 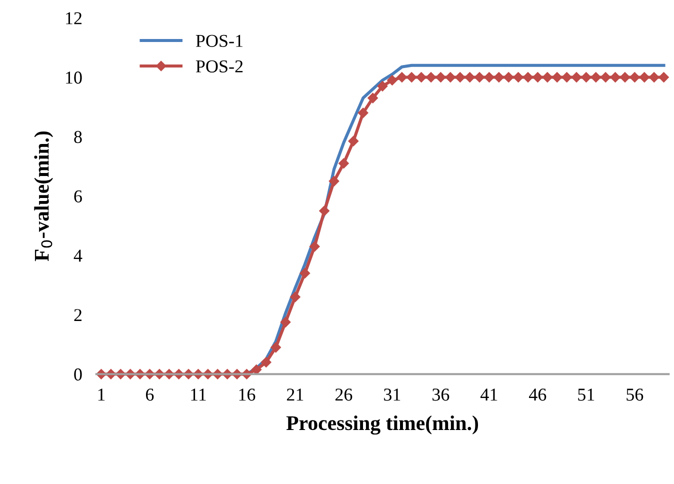 What do you see at coordinates (78, 256) in the screenshot?
I see `y-tick-label: 4` at bounding box center [78, 256].